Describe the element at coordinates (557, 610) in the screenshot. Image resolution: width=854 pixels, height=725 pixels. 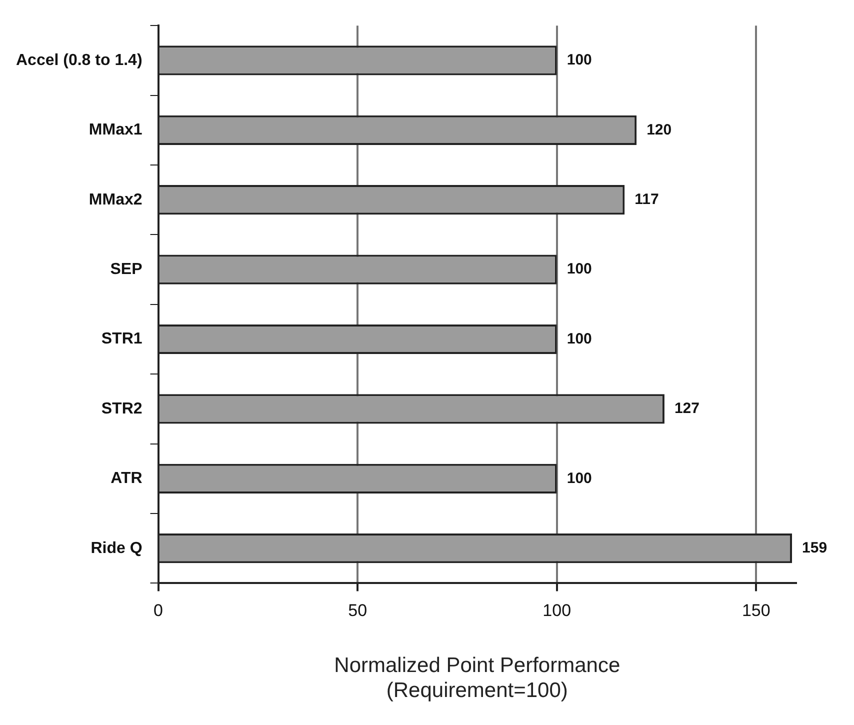
I see `x-tick-label: 100` at that location.